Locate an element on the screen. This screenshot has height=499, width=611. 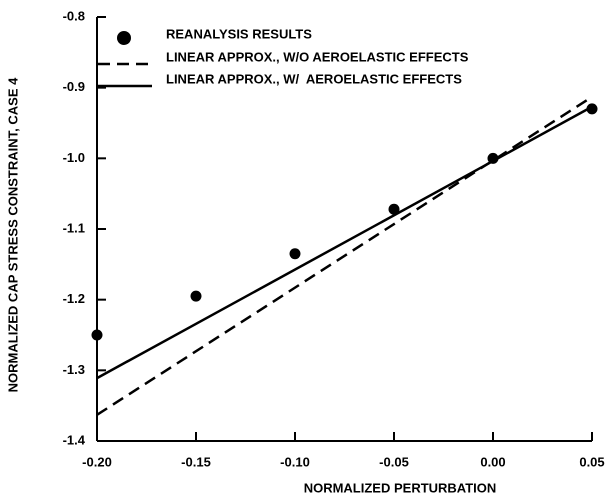
y-tick-label: -1.3 is located at coordinates (74, 369).